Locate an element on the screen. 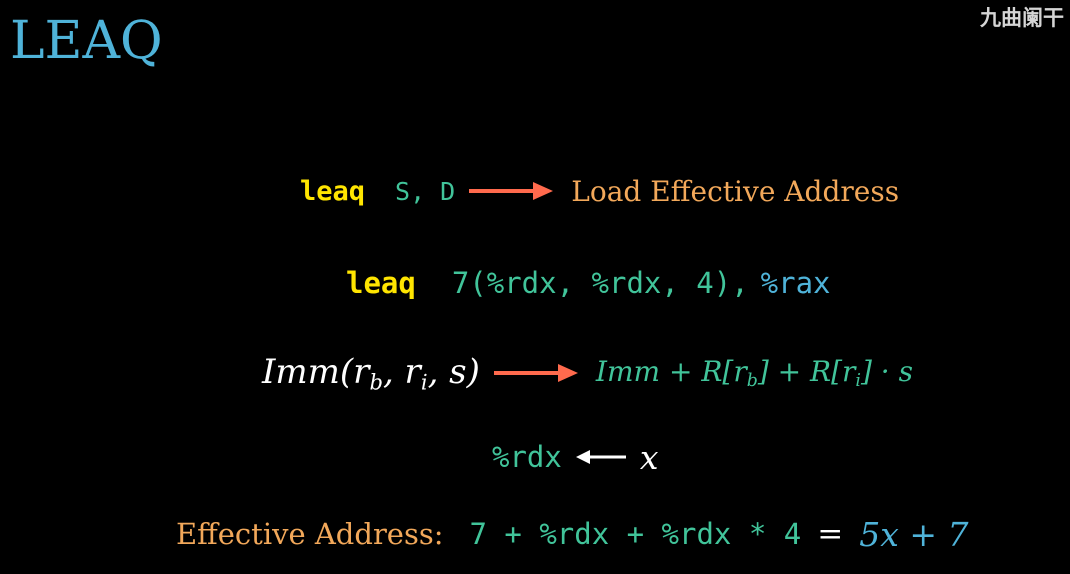  address-expression: 7 + %rdx + %rdx * 4 is located at coordinates (635, 534).